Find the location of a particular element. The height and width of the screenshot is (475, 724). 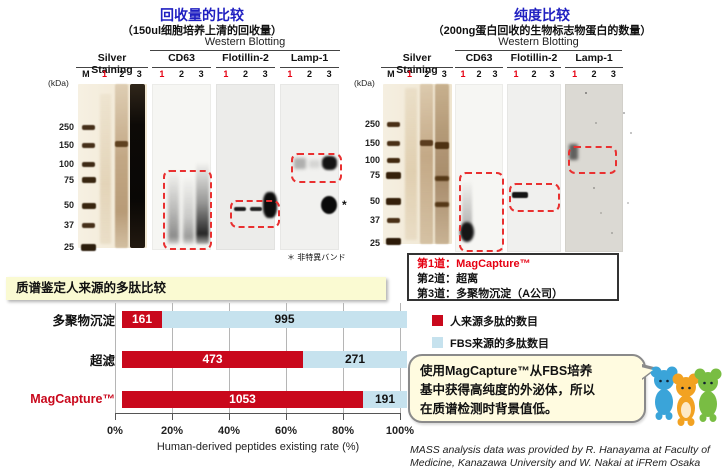

left-flotillin2-label: Flotillin-2 is located at coordinates (245, 60).